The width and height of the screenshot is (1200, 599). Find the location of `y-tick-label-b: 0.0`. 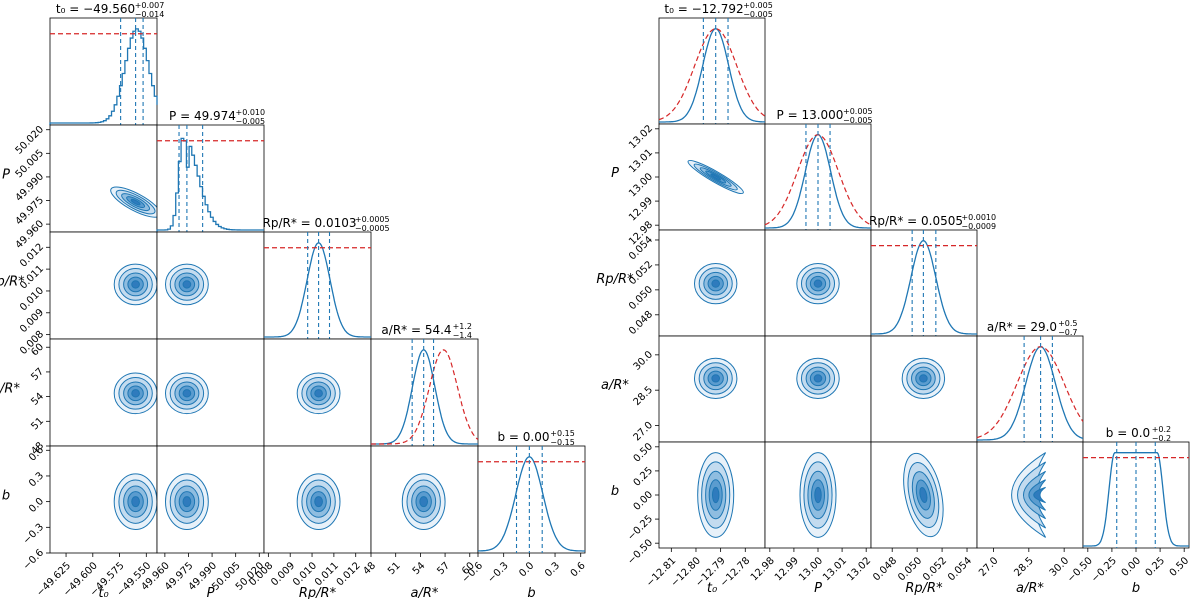

y-tick-label-b: 0.0 is located at coordinates (36, 505).